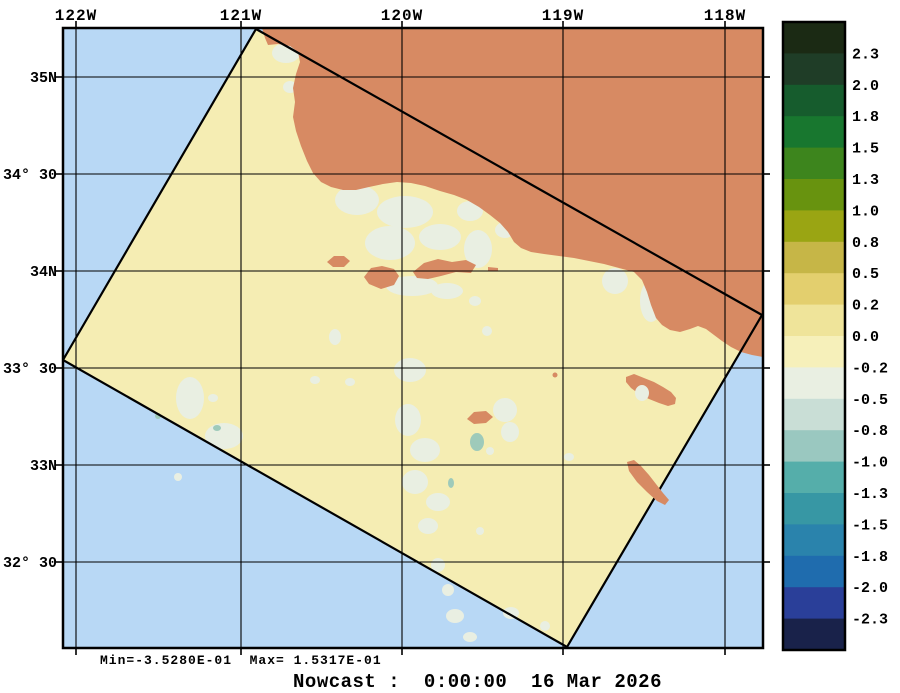 Image resolution: width=900 pixels, height=693 pixels. Describe the element at coordinates (870, 463) in the screenshot. I see `colorbar-value-label: -1.0` at that location.